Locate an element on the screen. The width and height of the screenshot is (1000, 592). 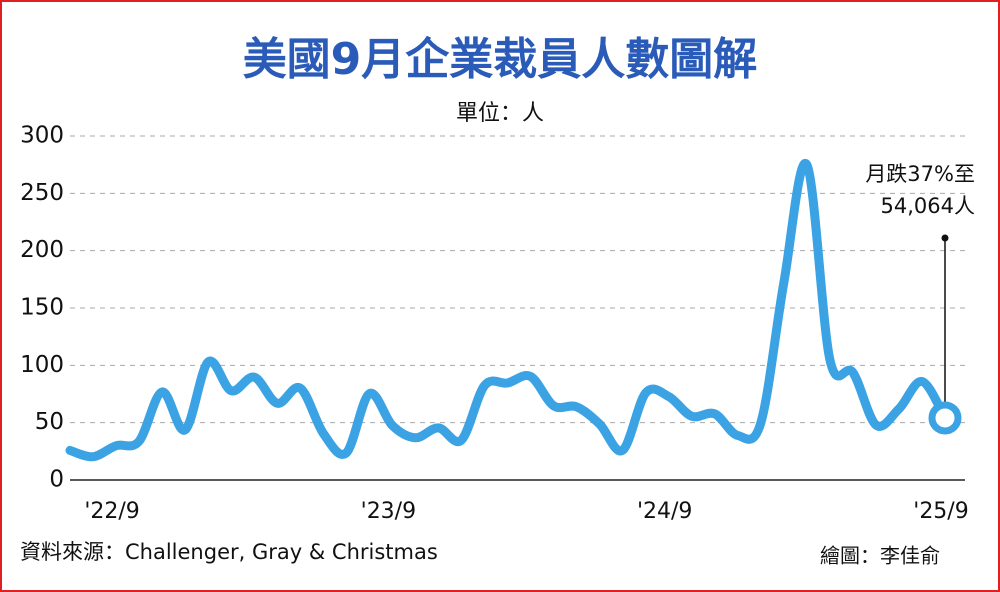
x-tick-label: '24/9 is located at coordinates (664, 511).